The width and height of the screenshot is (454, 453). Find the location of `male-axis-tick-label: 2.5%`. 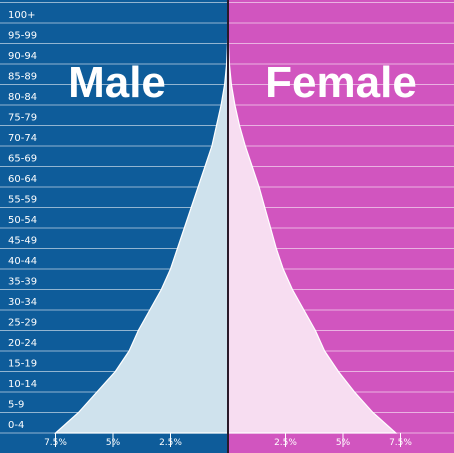

male-axis-tick-label: 2.5% is located at coordinates (170, 443).